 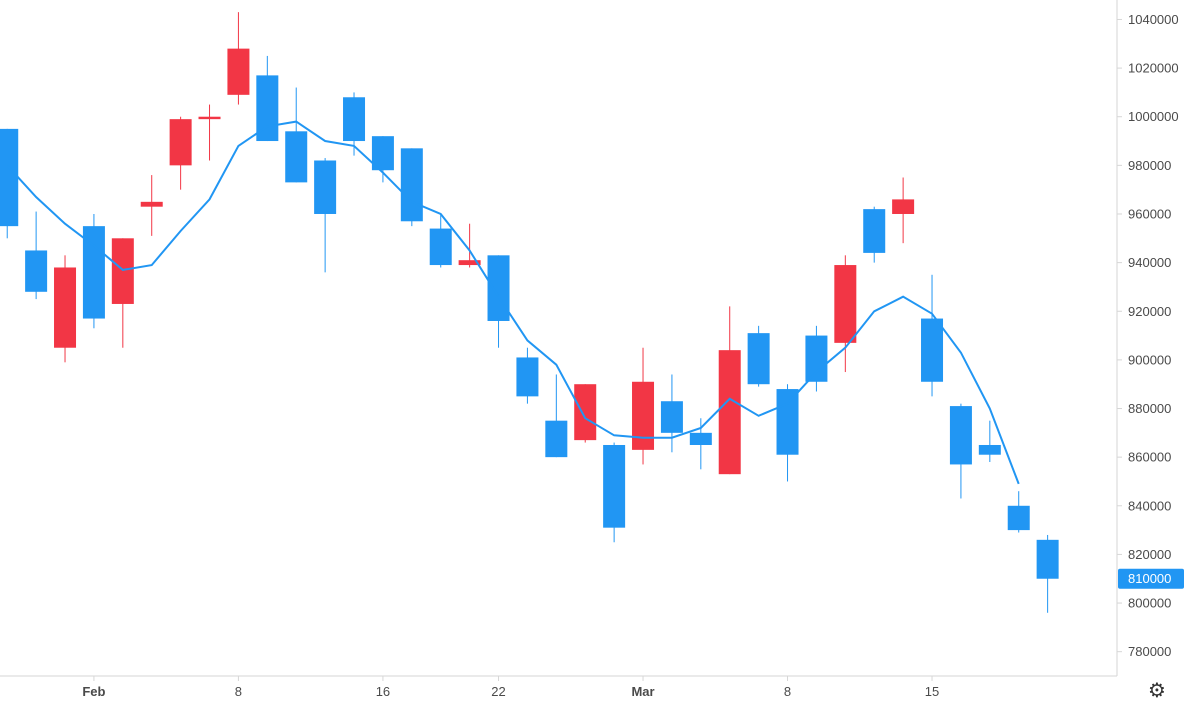 What do you see at coordinates (1153, 68) in the screenshot?
I see `y-tick-label: 1020000` at bounding box center [1153, 68].